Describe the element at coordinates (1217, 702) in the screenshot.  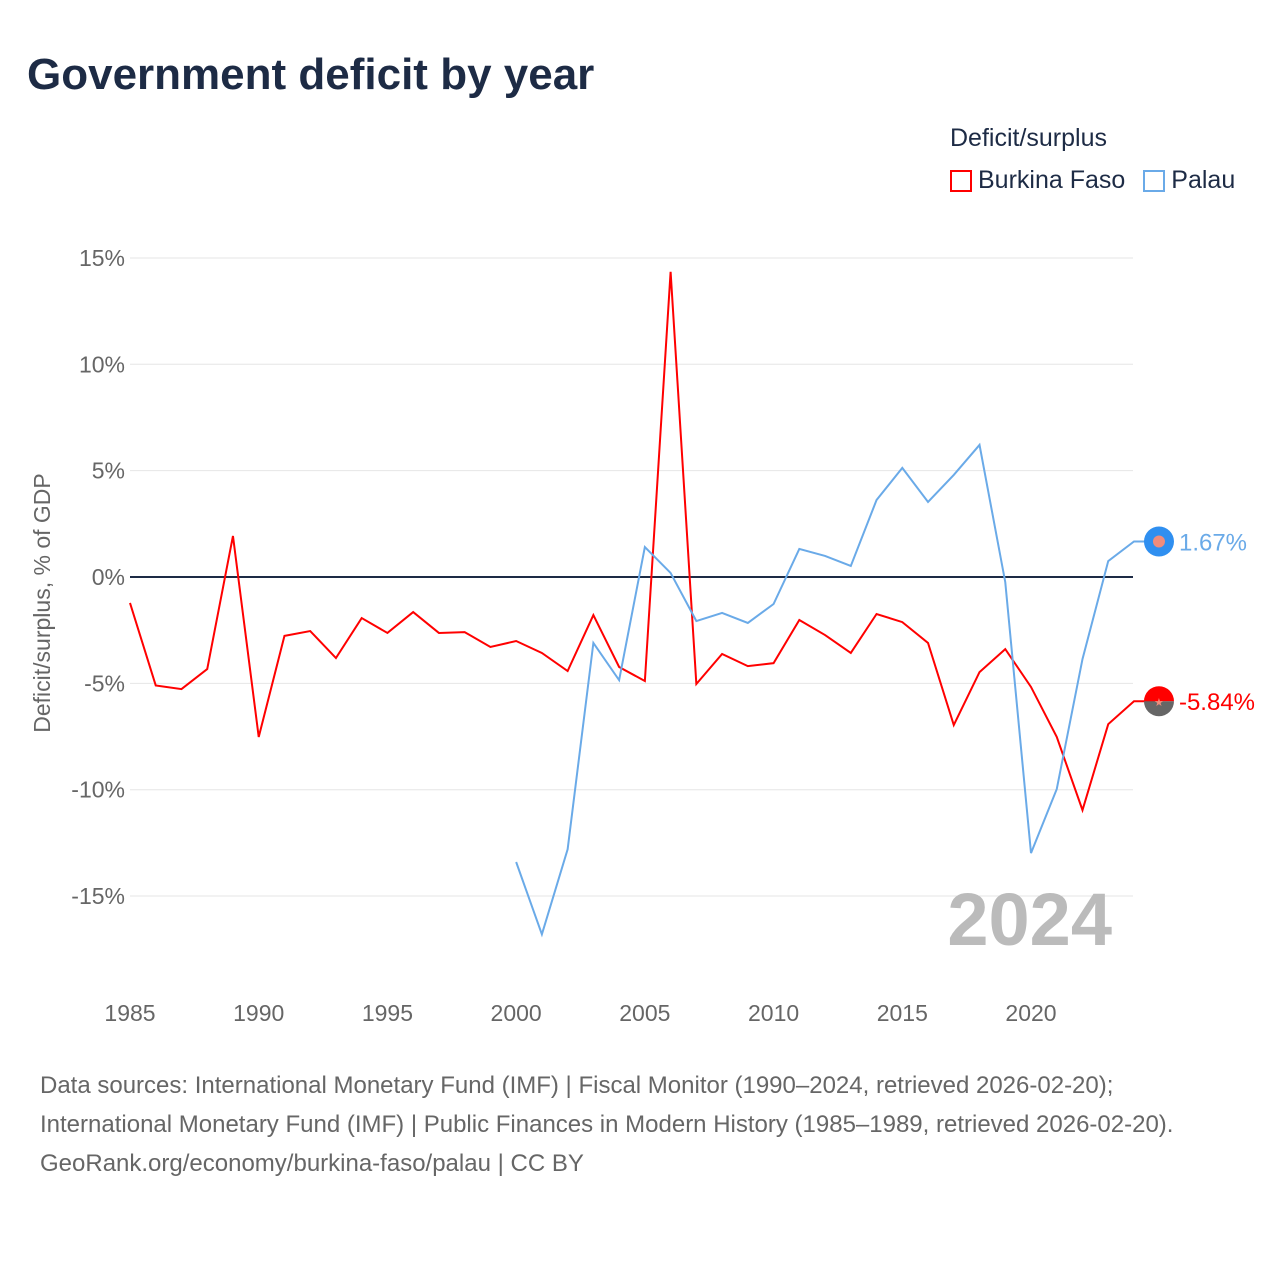
I see `end-value-label: -5.84%` at that location.